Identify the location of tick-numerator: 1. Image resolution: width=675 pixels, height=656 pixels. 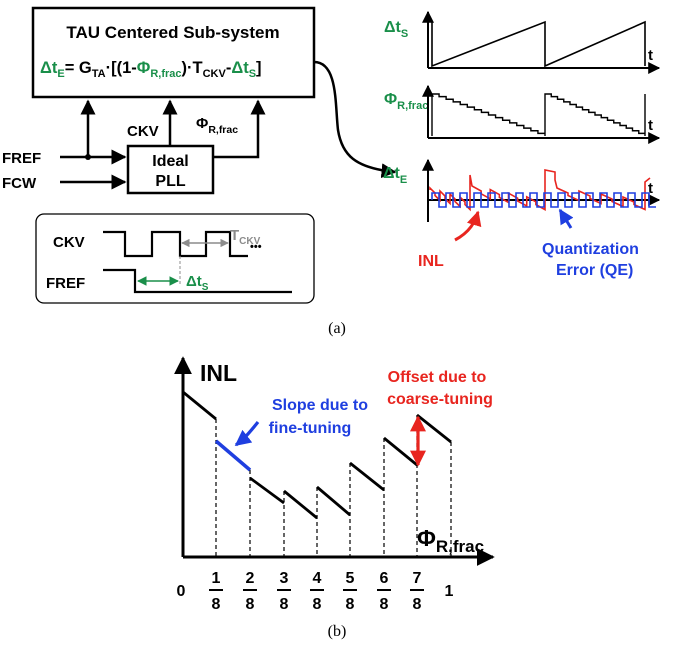
(216, 578).